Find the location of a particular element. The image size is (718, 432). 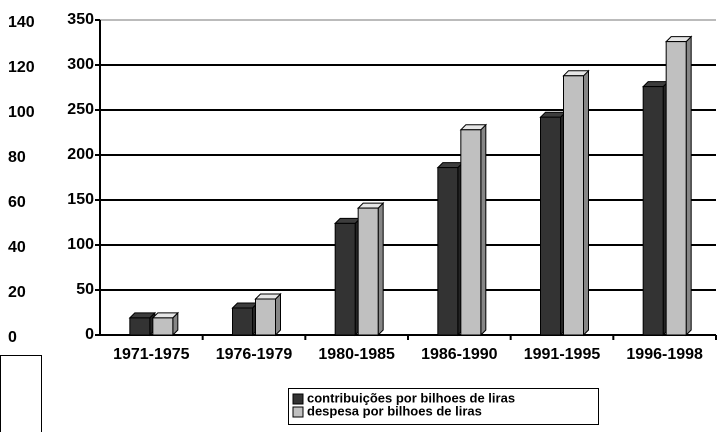

y-tick-label: 150 is located at coordinates (80, 199).